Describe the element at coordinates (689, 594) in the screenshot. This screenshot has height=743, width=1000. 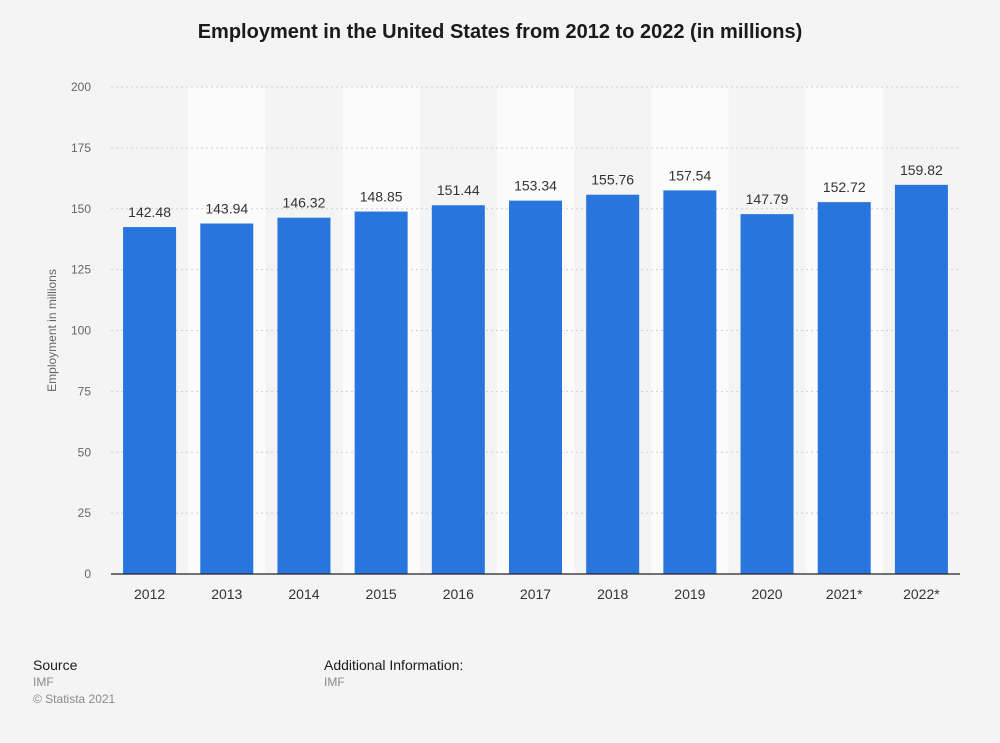
I see `x-tick-label: 2019` at that location.